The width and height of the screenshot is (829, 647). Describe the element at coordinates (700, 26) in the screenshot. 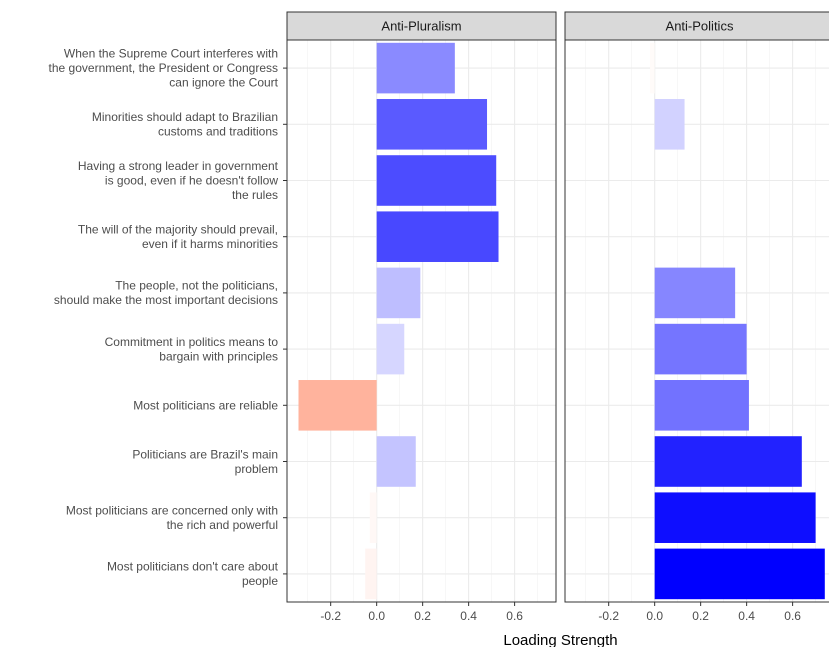

I see `facet-strip-label: Anti-Politics` at that location.